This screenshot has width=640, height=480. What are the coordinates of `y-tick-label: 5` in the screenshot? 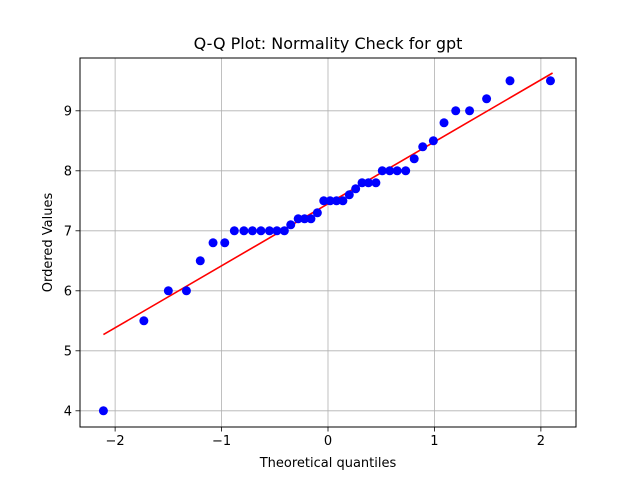 It's located at (68, 351).